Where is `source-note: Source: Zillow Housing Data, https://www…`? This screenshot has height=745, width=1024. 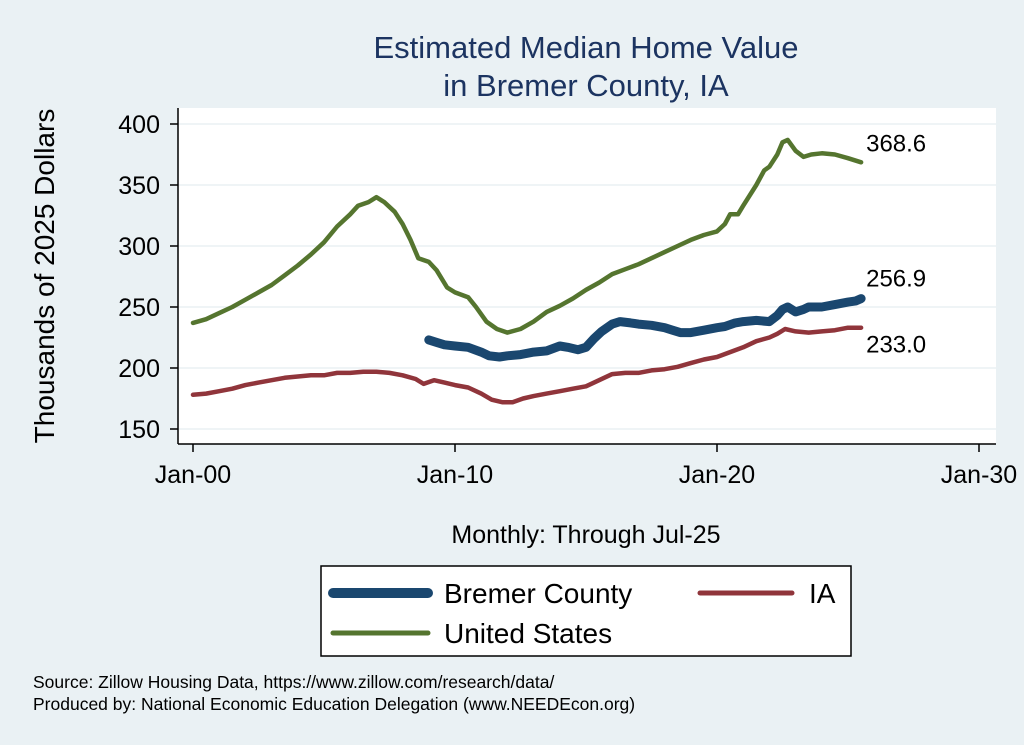 source-note: Source: Zillow Housing Data, https://www… is located at coordinates (293, 682).